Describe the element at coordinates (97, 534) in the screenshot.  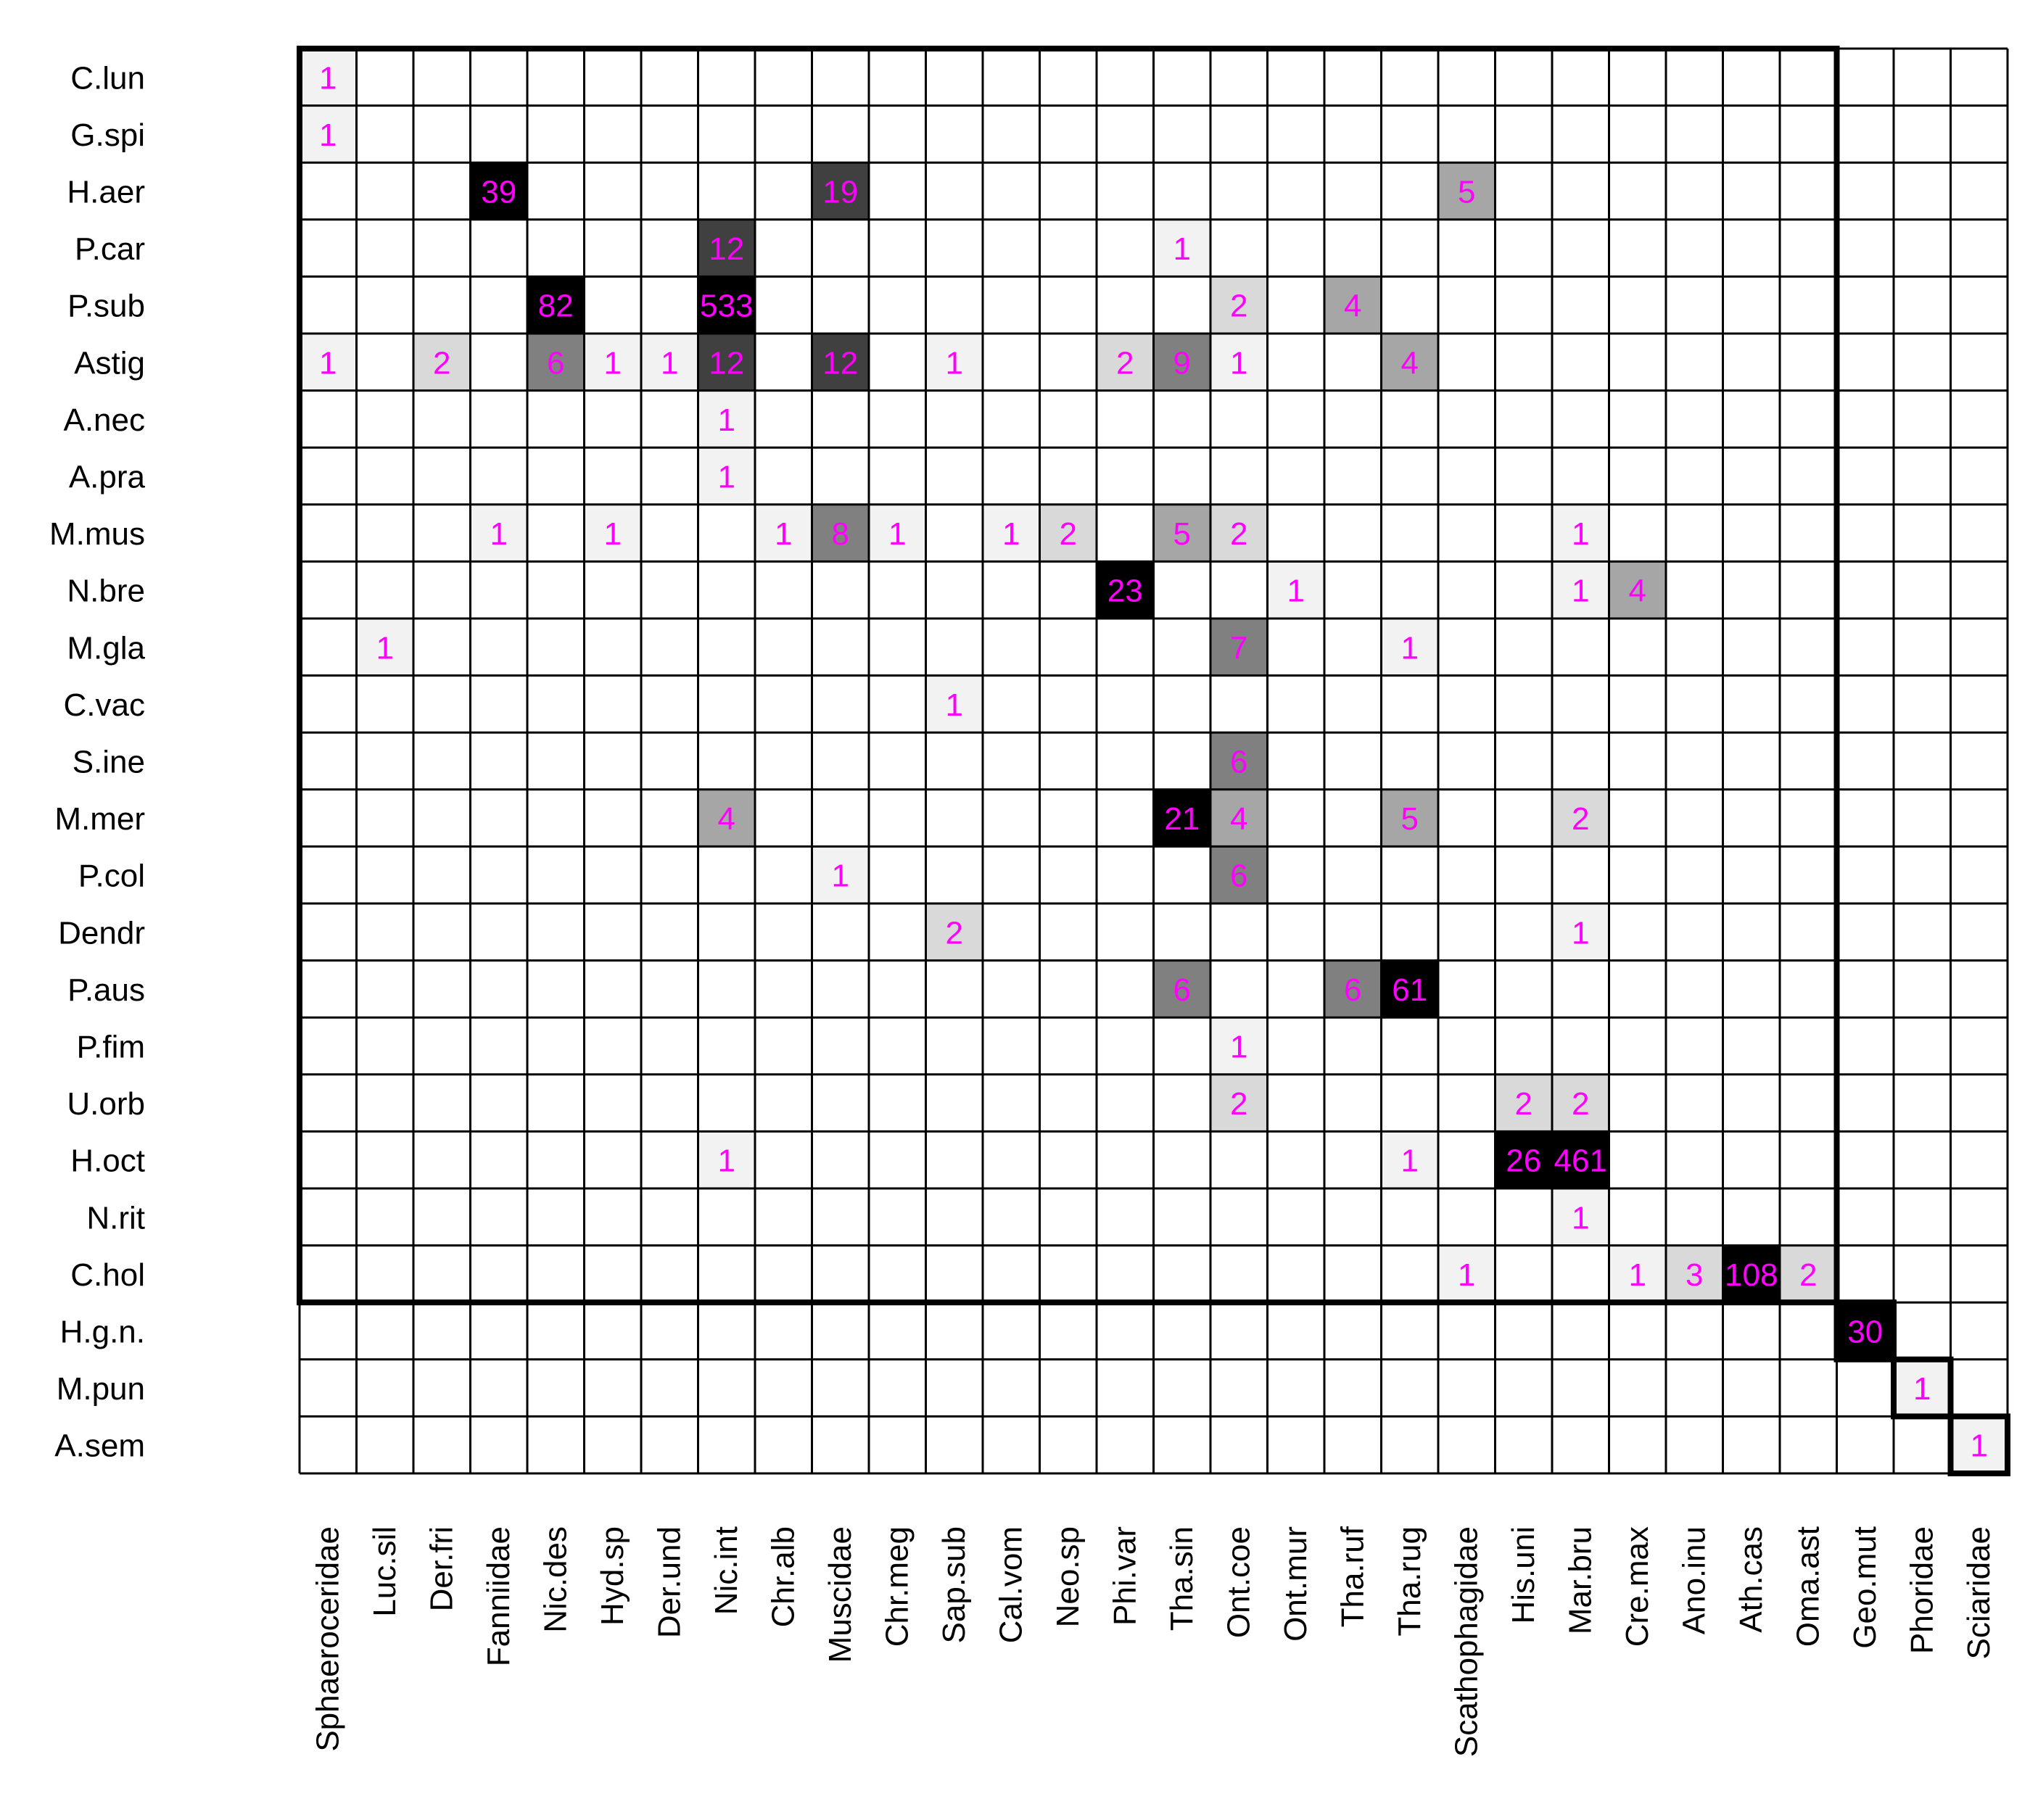
I see `row-label: M.mus` at that location.